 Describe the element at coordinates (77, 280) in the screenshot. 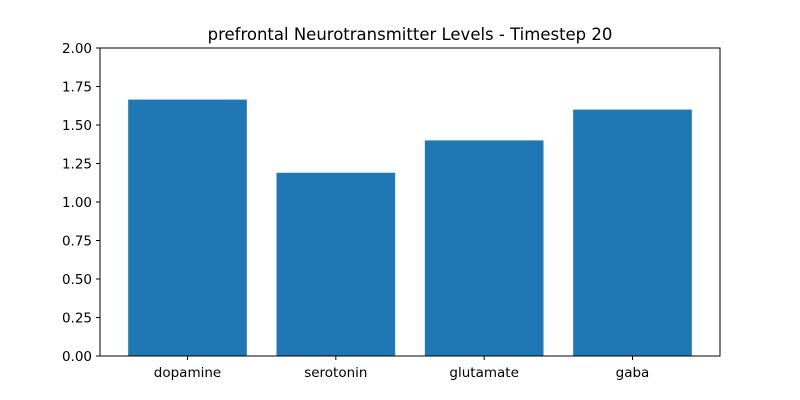

I see `y-tick-label: 0.50` at that location.